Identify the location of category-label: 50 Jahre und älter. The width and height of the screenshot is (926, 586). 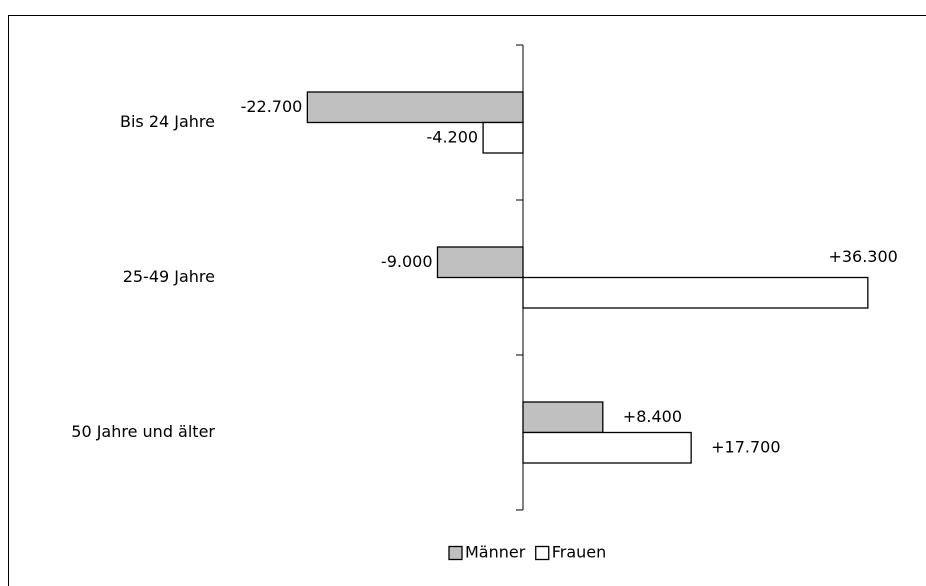
(143, 431).